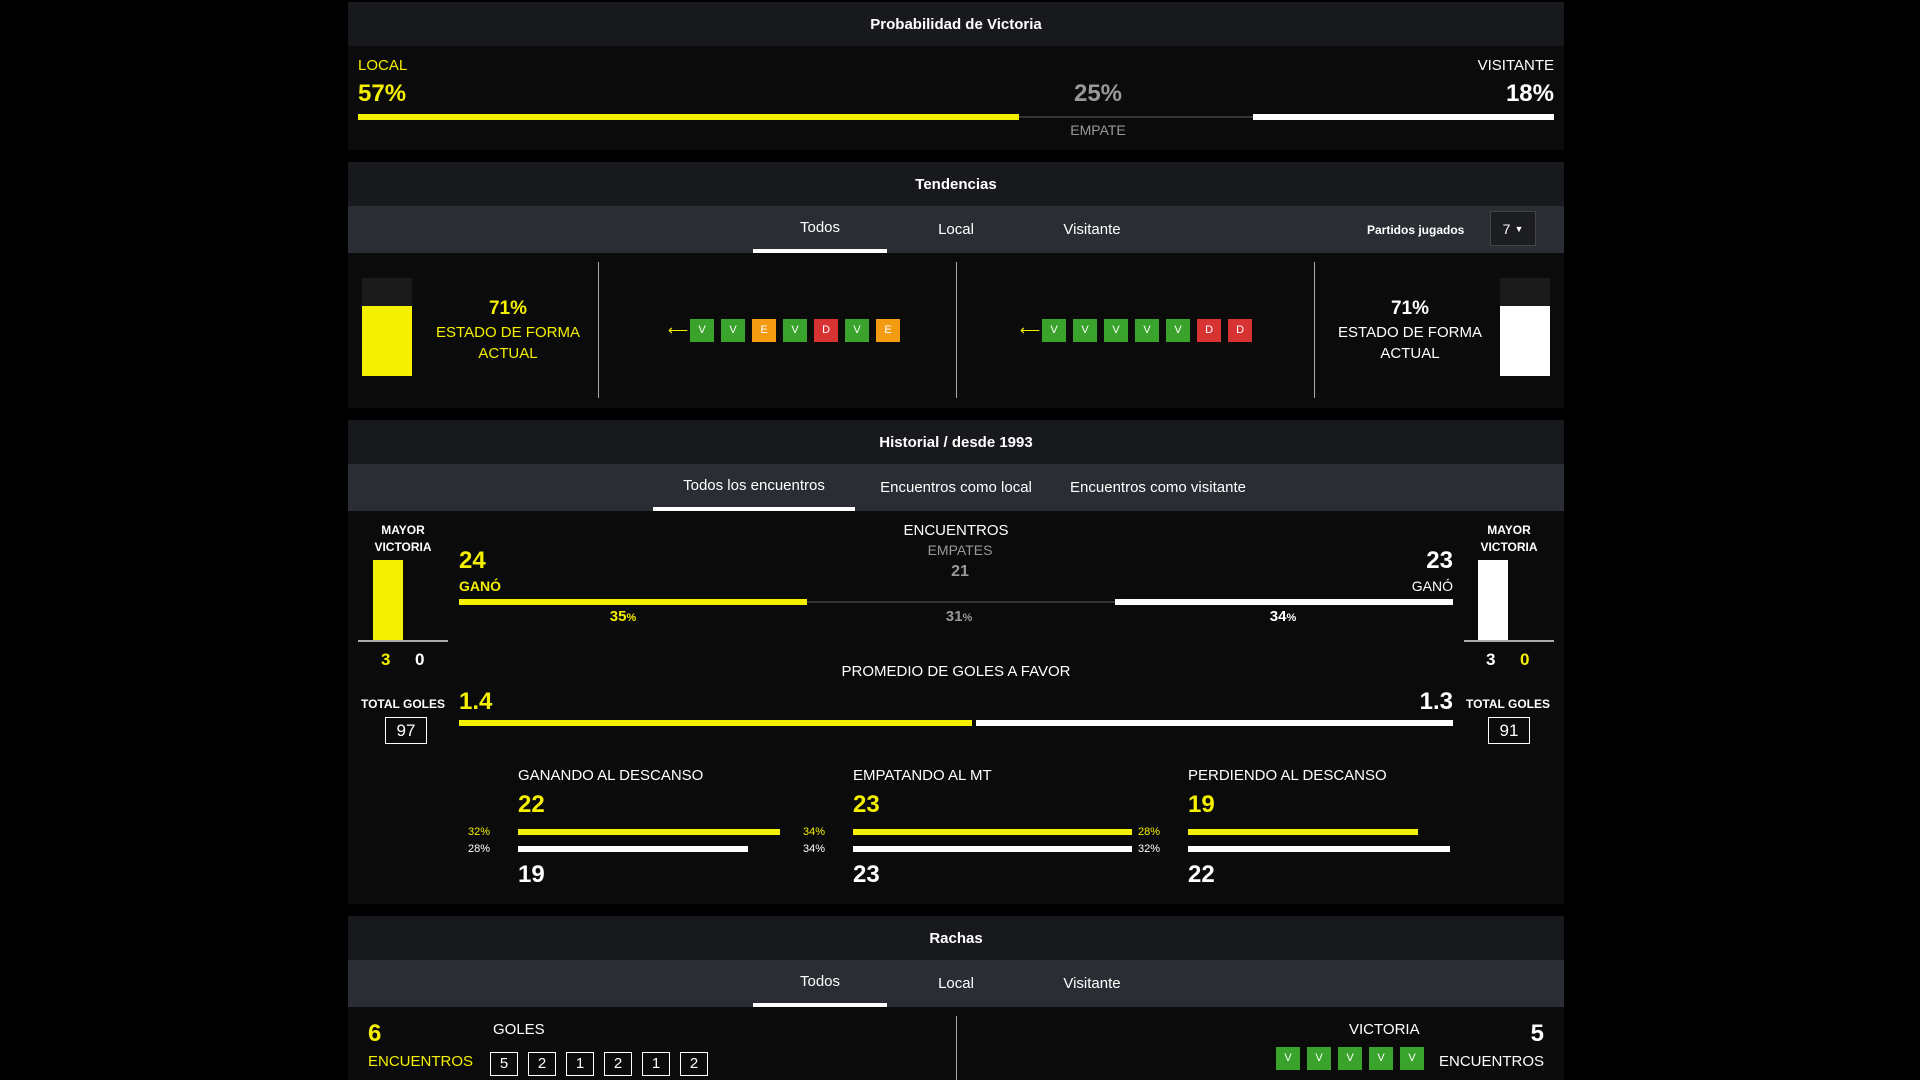 Image resolution: width=1920 pixels, height=1080 pixels. I want to click on home-biggest-for: 3, so click(386, 659).